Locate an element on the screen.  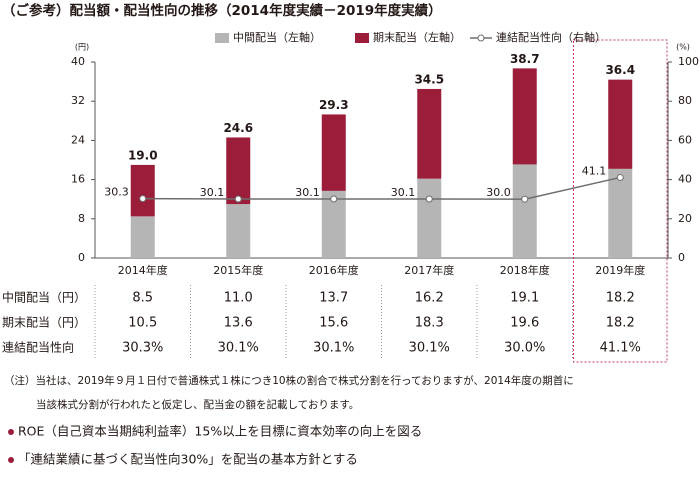
y2-unit: (%) is located at coordinates (683, 47).